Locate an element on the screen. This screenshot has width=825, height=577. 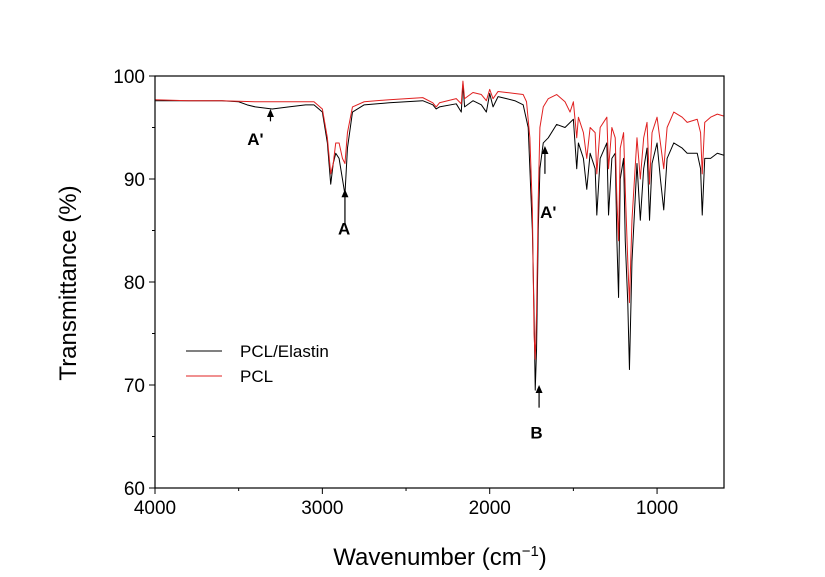
y-tick-label: 80 is located at coordinates (134, 283).